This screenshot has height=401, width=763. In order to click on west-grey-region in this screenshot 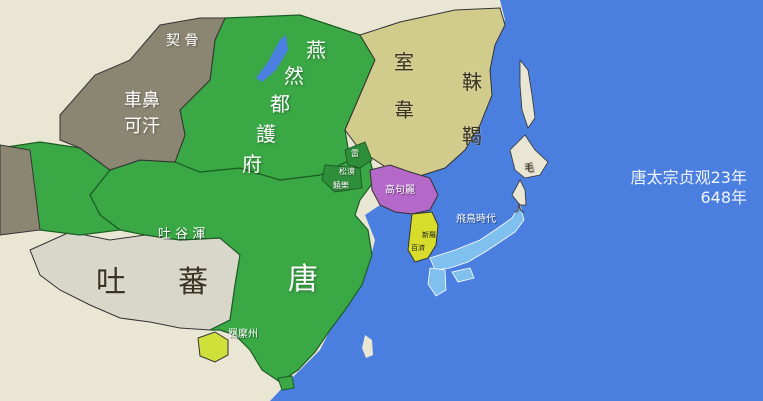, I will do `click(20, 190)`.